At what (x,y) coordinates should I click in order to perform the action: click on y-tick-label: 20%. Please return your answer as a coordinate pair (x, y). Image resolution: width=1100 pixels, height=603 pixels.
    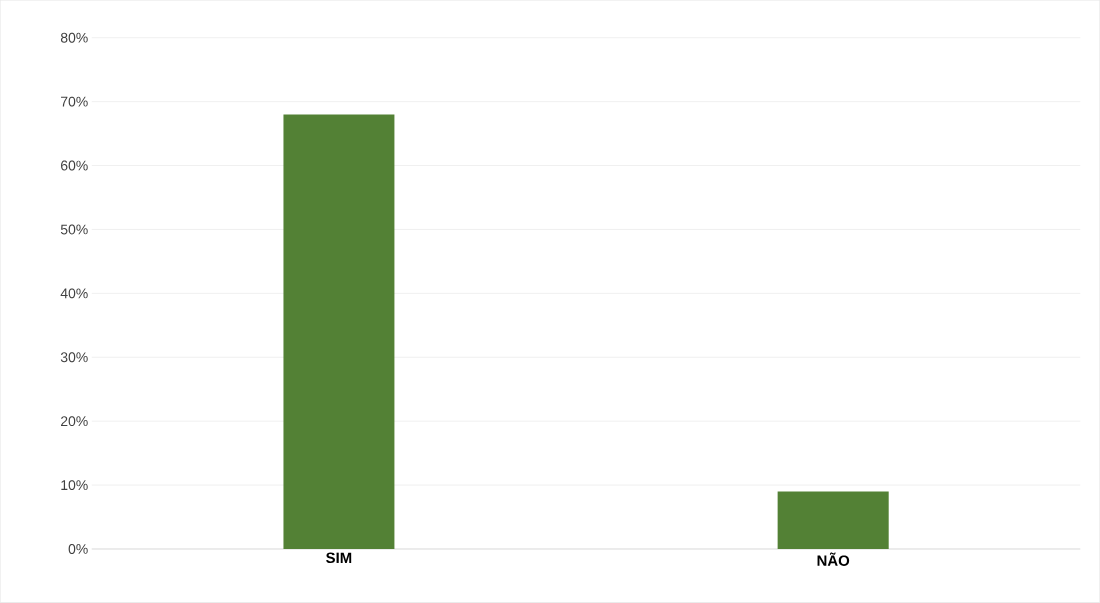
    Looking at the image, I should click on (74, 421).